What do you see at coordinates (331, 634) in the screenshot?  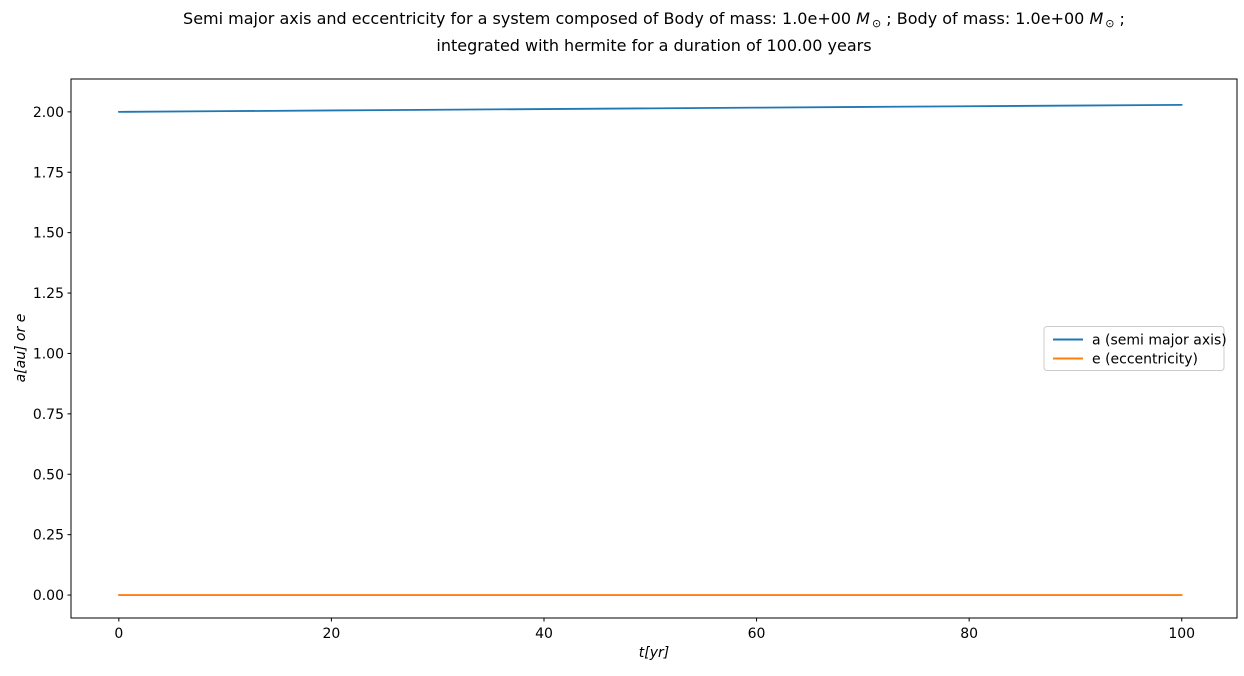 I see `x-tick-label: 20` at bounding box center [331, 634].